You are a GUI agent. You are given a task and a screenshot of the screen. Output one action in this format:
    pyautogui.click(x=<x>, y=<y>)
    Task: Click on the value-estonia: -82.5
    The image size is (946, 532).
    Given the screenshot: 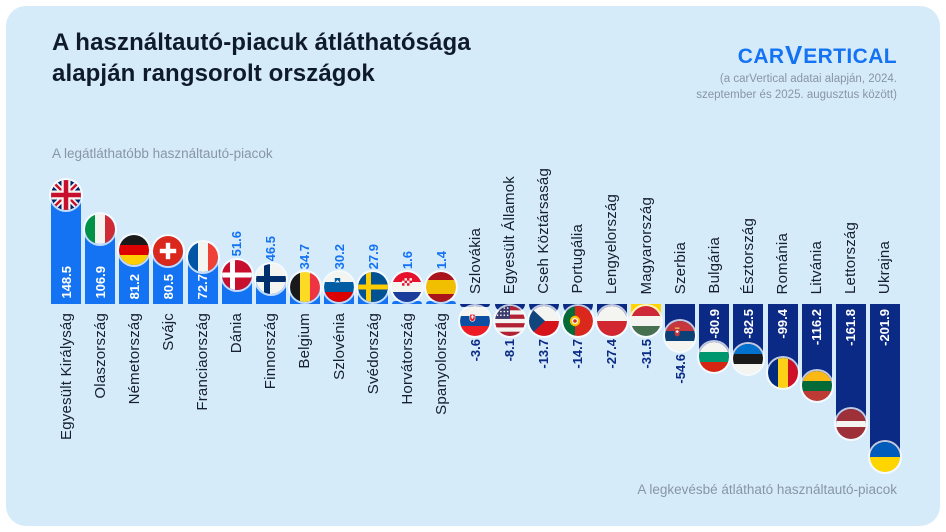 What is the action you would take?
    pyautogui.click(x=748, y=324)
    